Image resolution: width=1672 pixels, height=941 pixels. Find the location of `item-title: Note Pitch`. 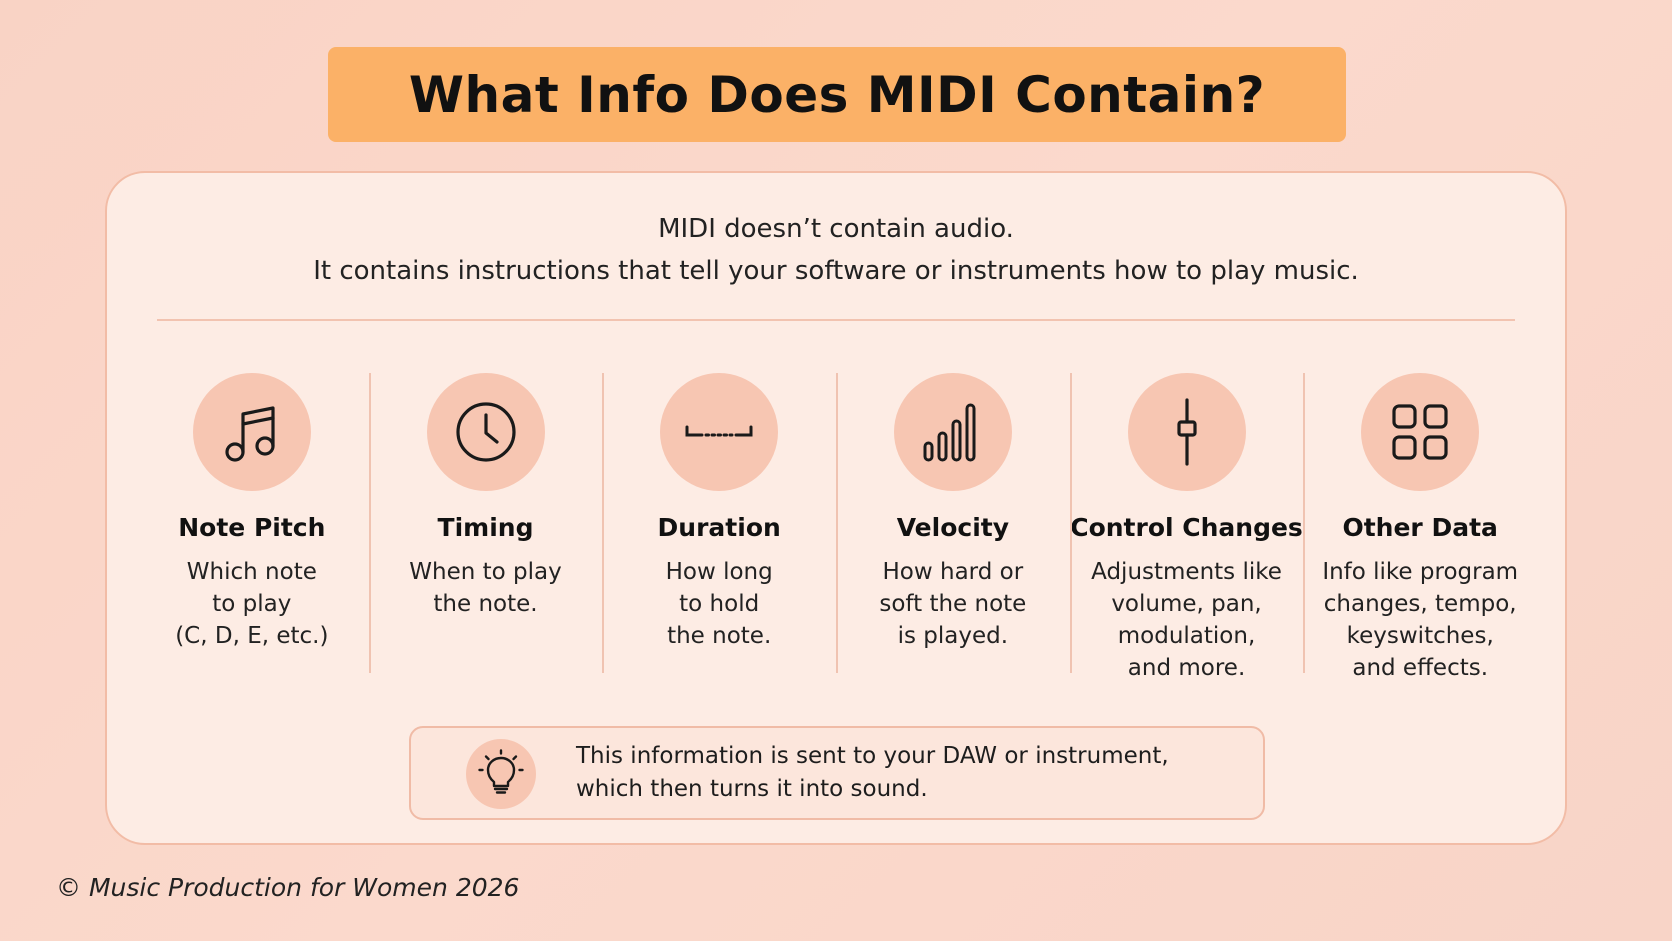

item-title: Note Pitch is located at coordinates (252, 527).